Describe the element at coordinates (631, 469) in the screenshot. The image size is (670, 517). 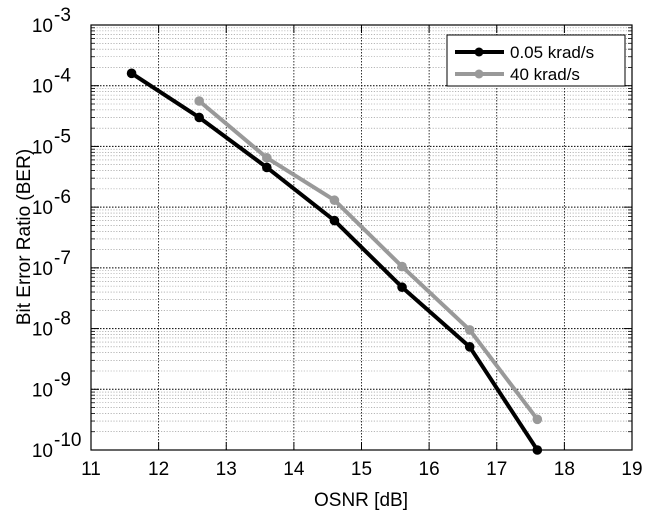
I see `x-tick-label: 19` at that location.